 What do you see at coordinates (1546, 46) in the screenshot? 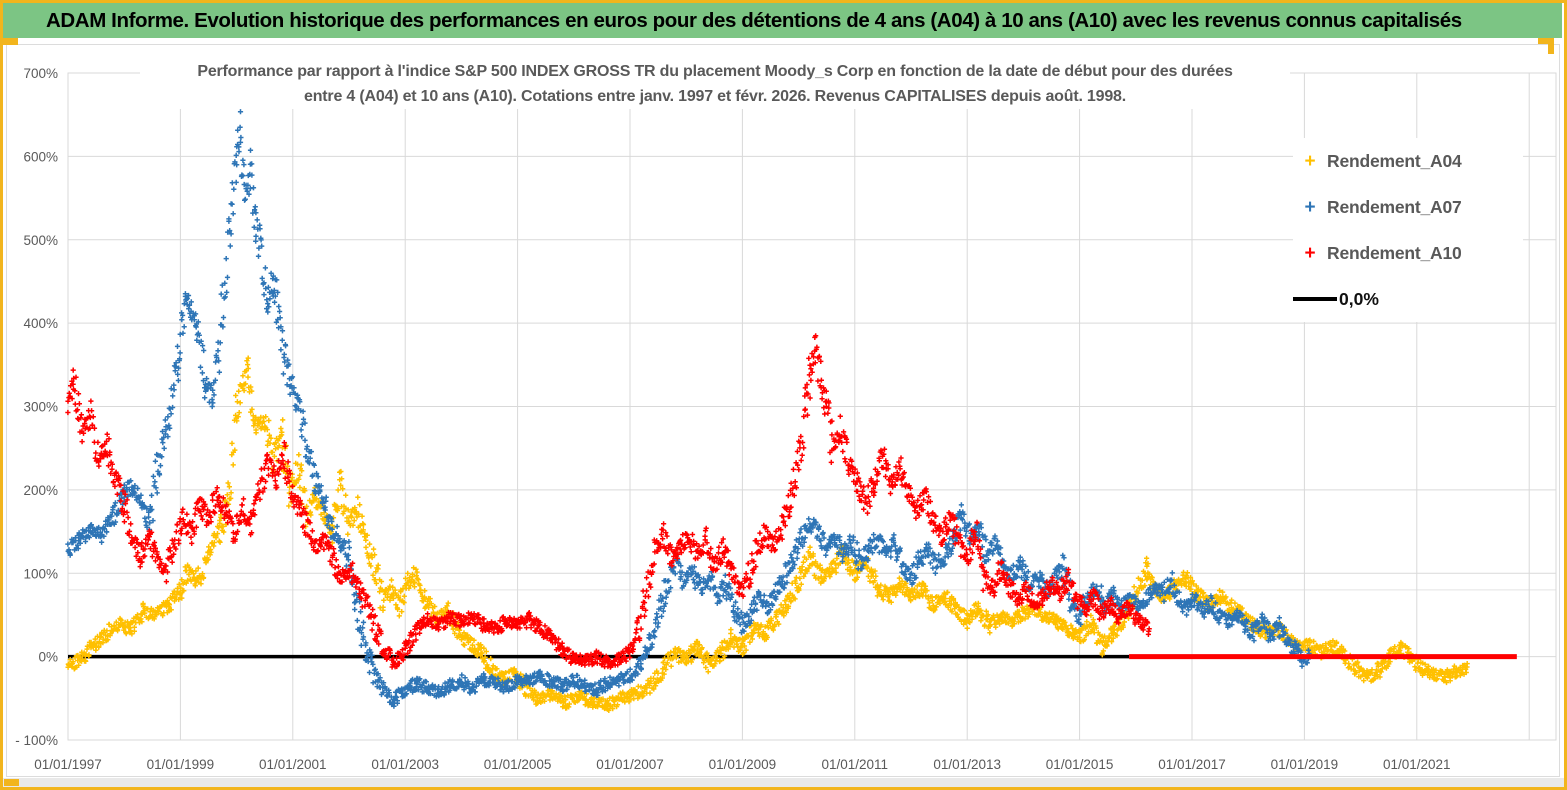
I see `gold-accent-right` at bounding box center [1546, 46].